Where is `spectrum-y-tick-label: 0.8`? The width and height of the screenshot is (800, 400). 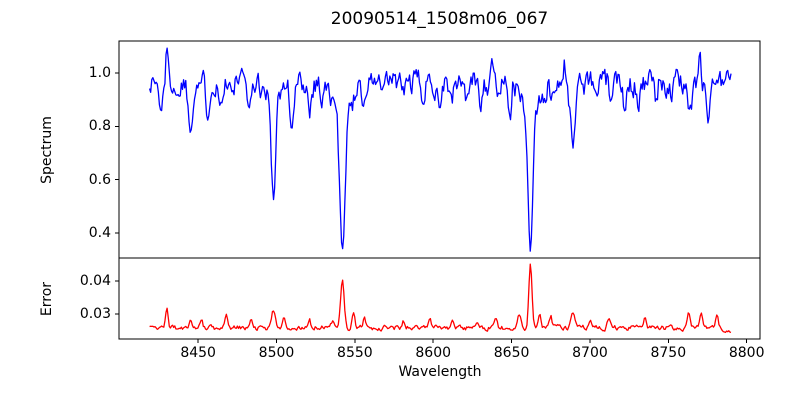 spectrum-y-tick-label: 0.8 is located at coordinates (99, 126).